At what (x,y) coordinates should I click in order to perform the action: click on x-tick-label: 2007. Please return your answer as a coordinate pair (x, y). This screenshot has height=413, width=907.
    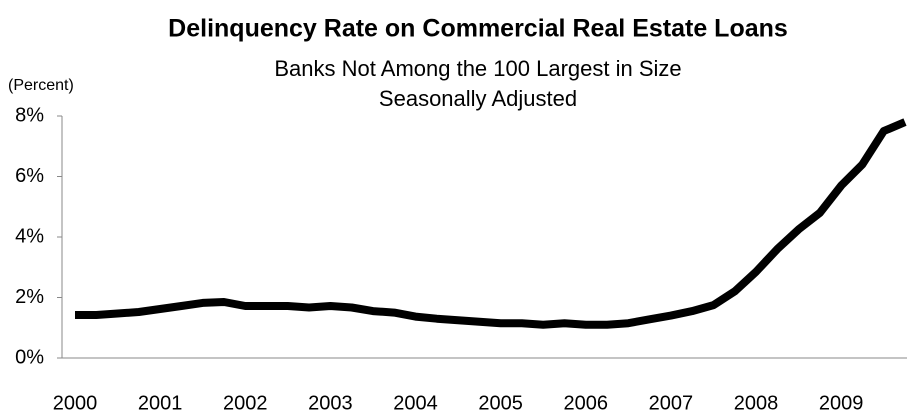
    Looking at the image, I should click on (671, 402).